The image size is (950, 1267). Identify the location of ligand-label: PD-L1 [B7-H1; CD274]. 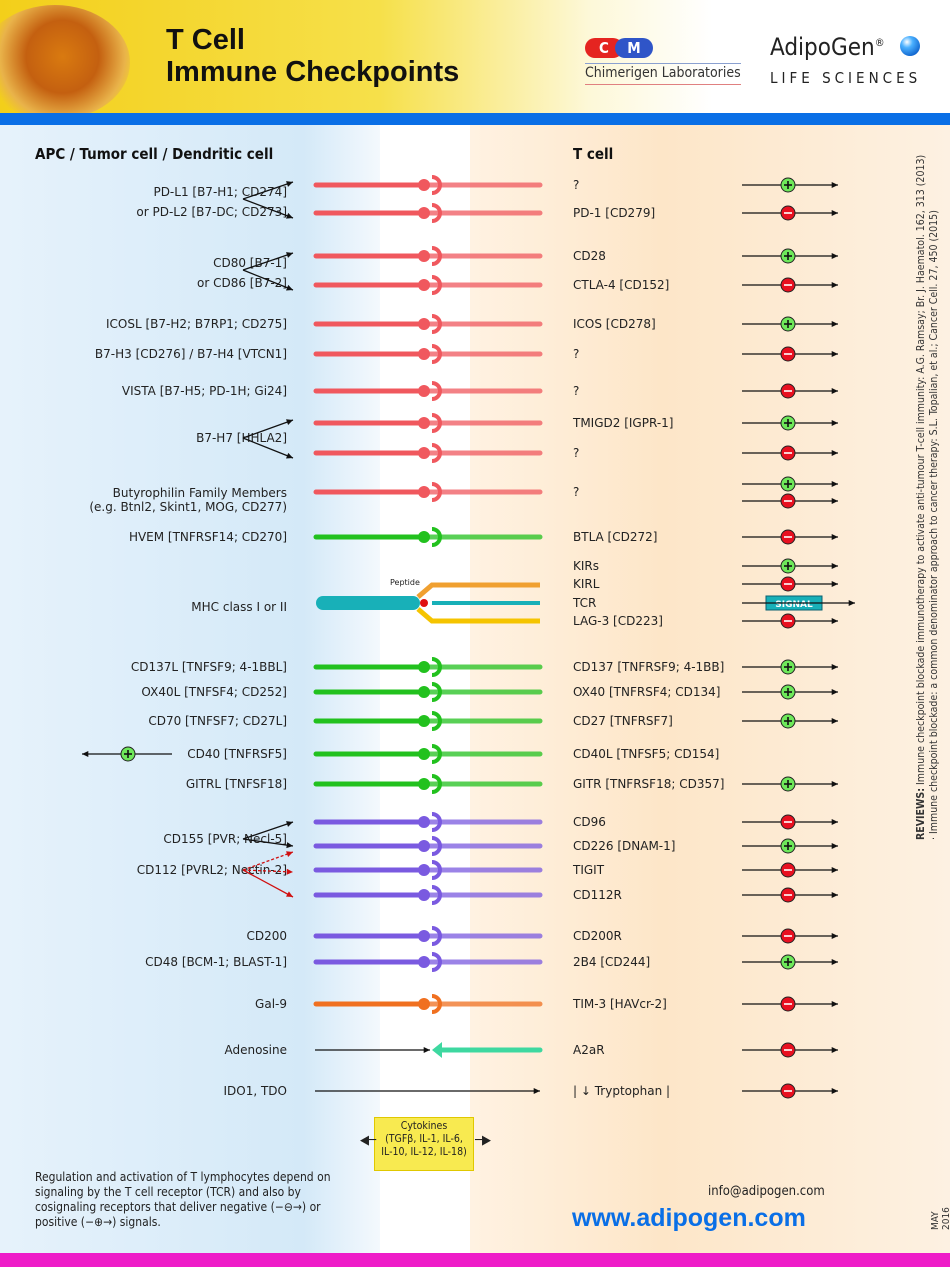
(220, 192).